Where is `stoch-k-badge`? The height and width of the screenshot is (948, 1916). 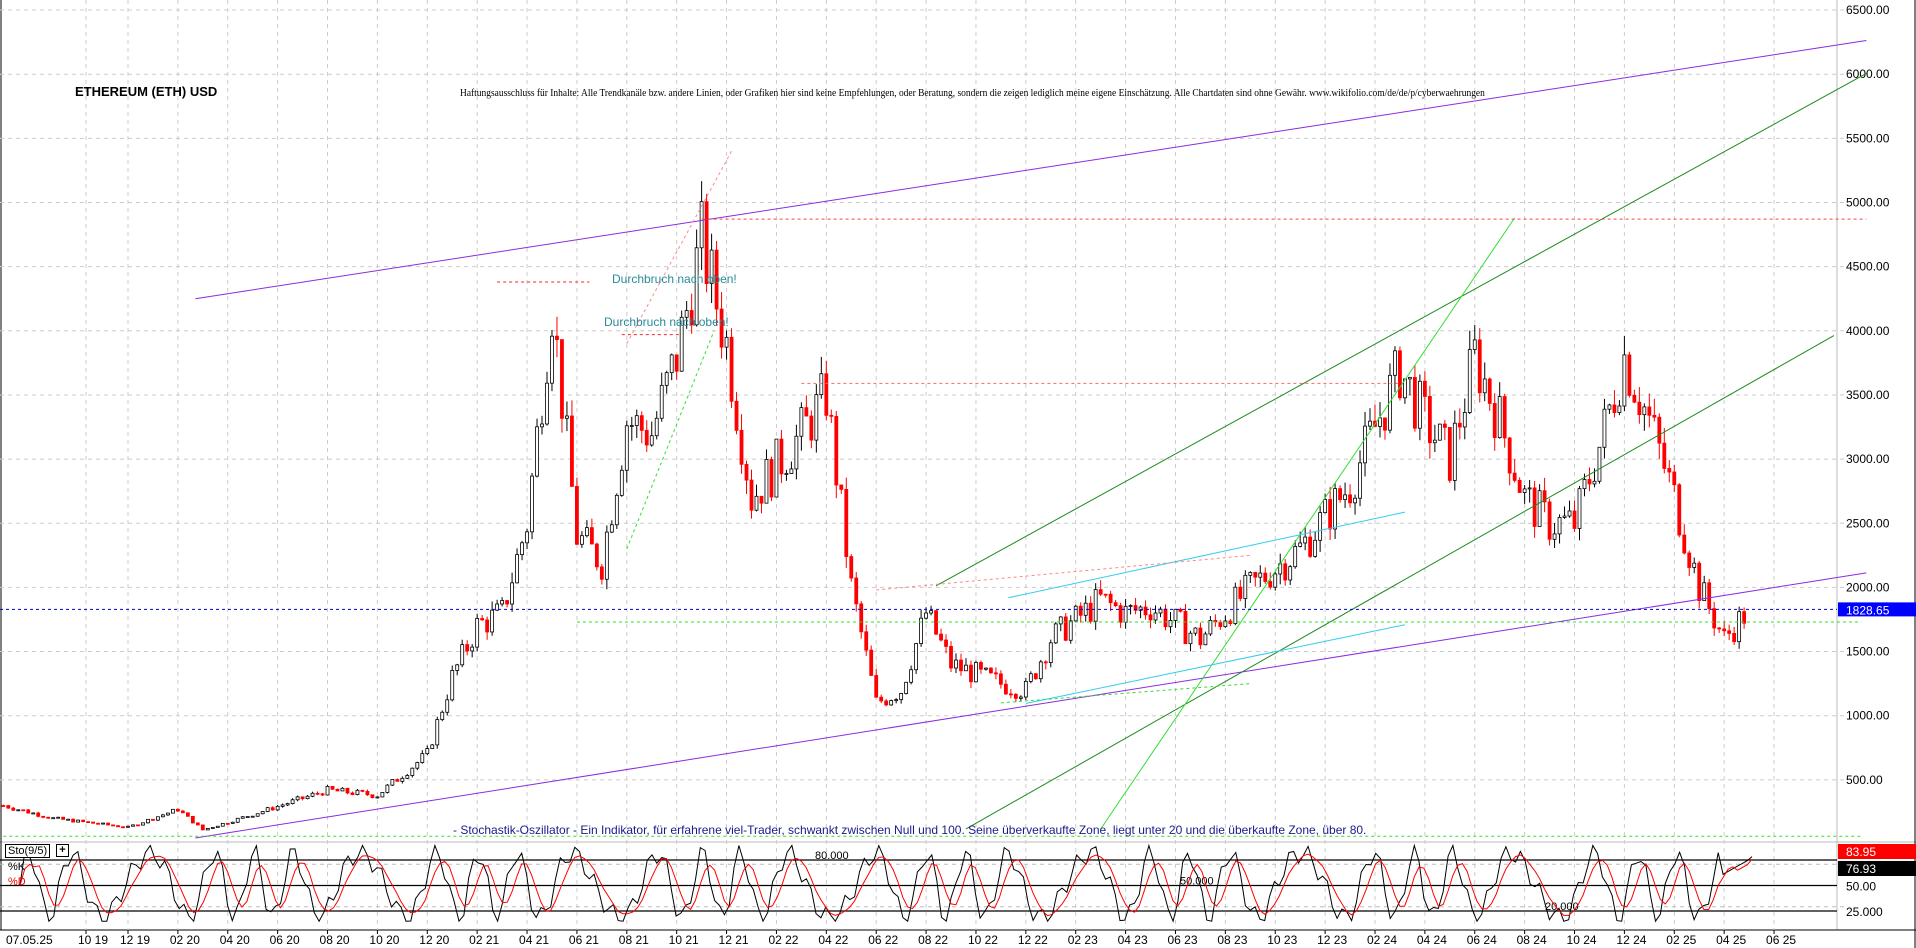
stoch-k-badge is located at coordinates (1877, 851).